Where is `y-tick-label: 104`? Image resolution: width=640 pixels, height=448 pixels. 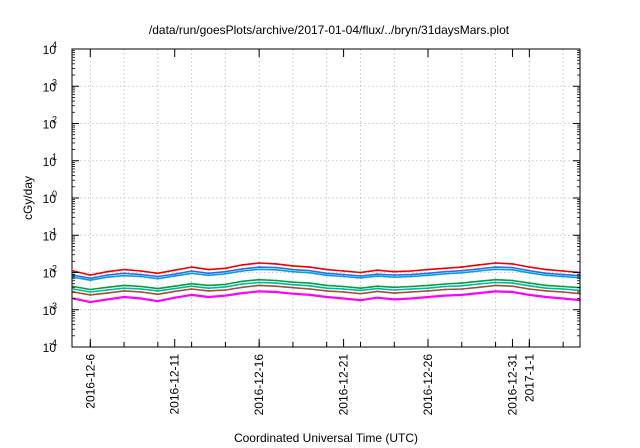 y-tick-label: 104 is located at coordinates (50, 48).